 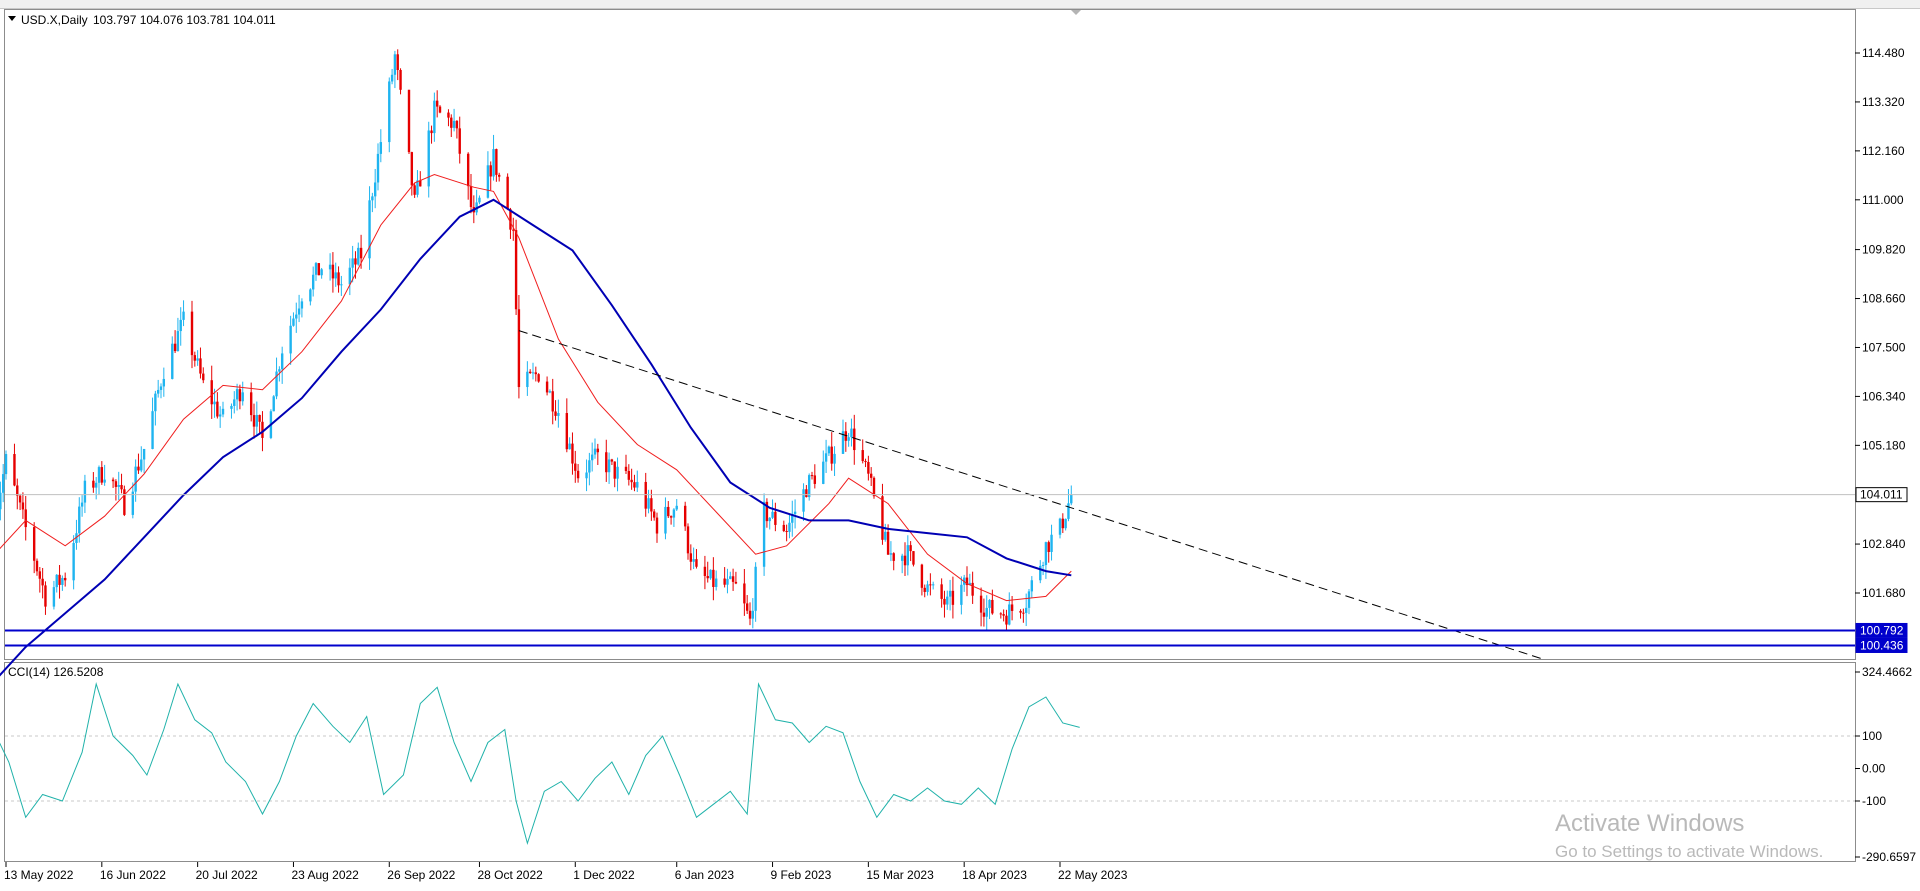 I want to click on time-tick-label: 23 Aug 2022, so click(x=325, y=875).